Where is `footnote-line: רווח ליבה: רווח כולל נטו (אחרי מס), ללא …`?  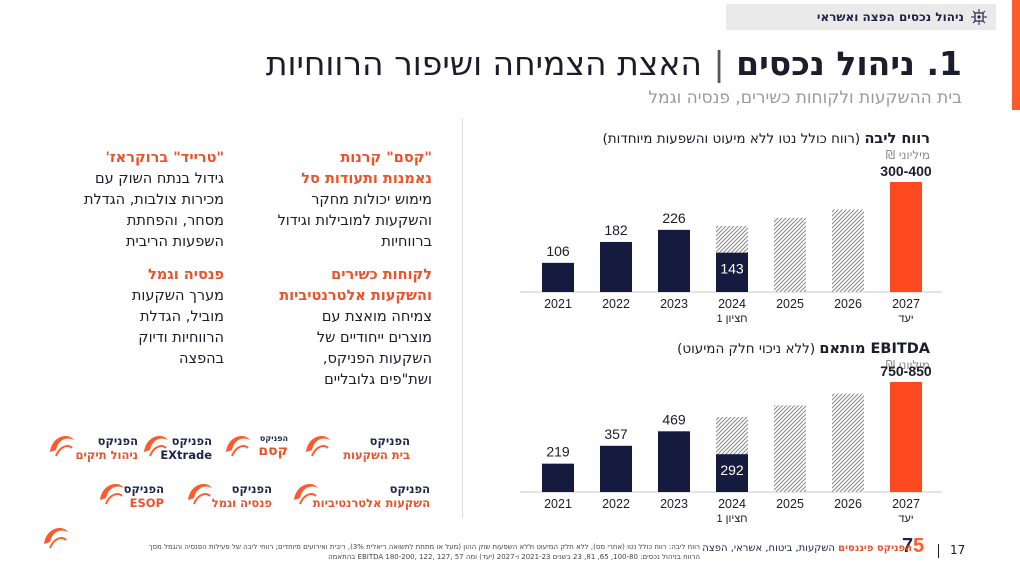
footnote-line: רווח ליבה: רווח כולל נטו (אחרי מס), ללא … is located at coordinates (424, 547).